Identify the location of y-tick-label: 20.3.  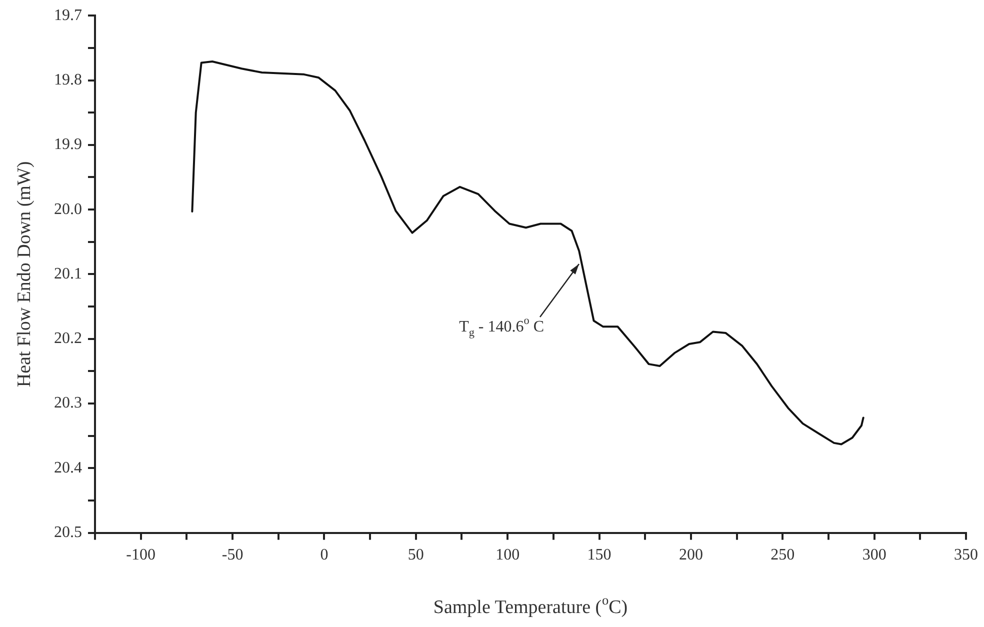
(68, 403).